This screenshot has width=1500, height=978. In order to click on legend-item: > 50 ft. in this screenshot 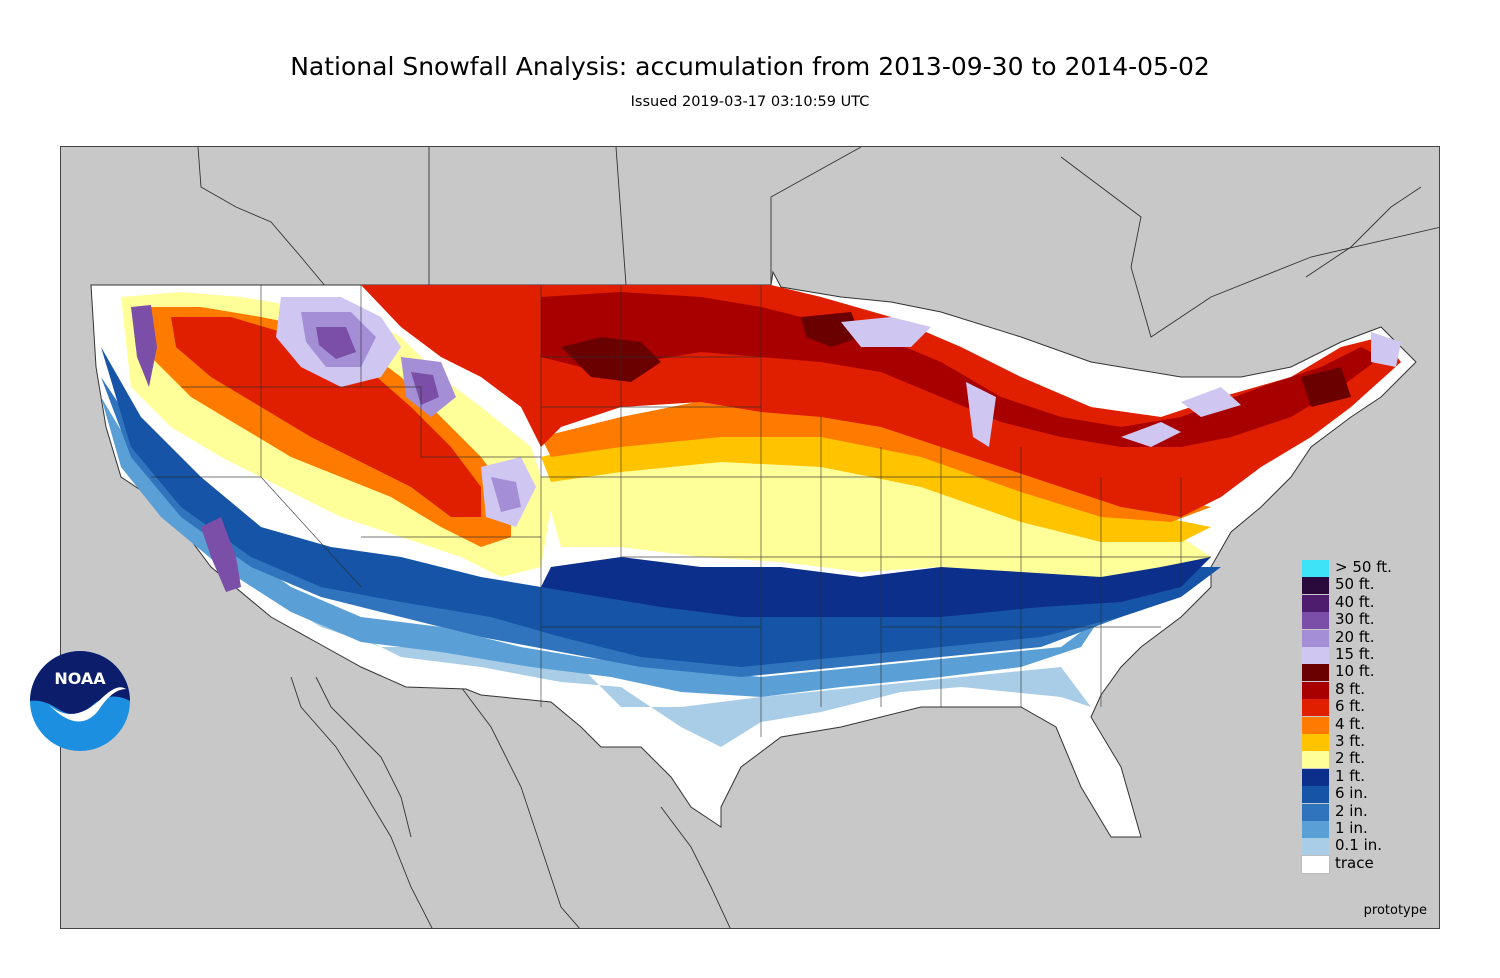, I will do `click(1372, 567)`.